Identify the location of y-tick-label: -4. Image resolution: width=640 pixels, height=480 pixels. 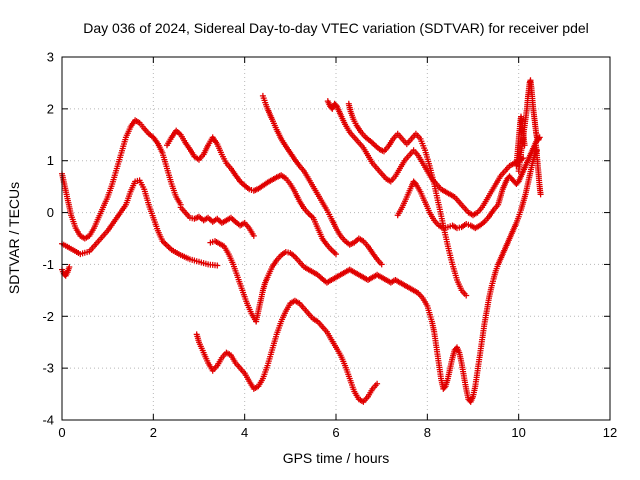
(48, 420).